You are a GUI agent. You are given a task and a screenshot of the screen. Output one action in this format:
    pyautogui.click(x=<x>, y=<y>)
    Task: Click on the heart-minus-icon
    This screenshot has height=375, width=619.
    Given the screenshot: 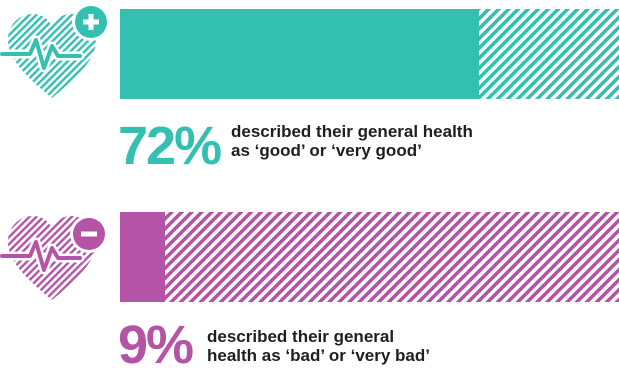 What is the action you would take?
    pyautogui.click(x=54, y=257)
    